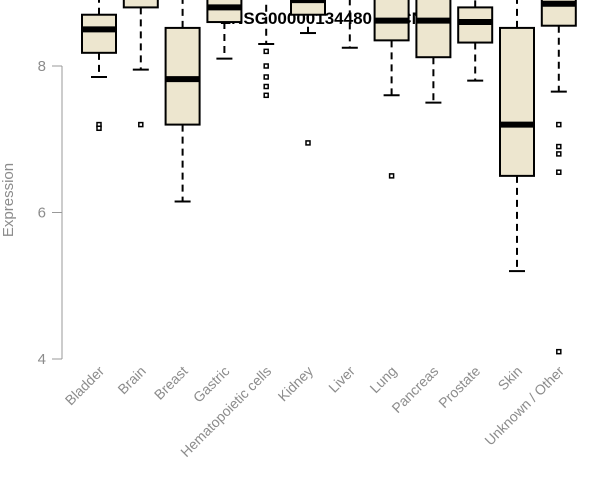 The image size is (600, 500). What do you see at coordinates (459, 387) in the screenshot?
I see `x-tick-label: Prostate` at bounding box center [459, 387].